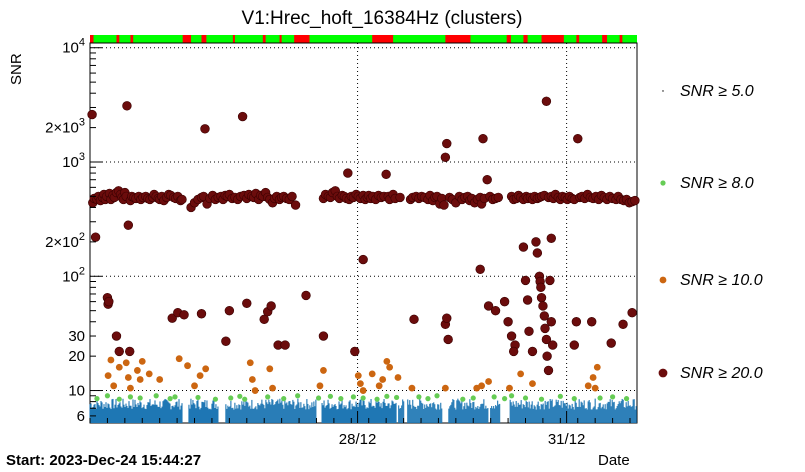 This screenshot has width=805, height=472. I want to click on legend-entry: SNR ≥ 5.0, so click(717, 91).